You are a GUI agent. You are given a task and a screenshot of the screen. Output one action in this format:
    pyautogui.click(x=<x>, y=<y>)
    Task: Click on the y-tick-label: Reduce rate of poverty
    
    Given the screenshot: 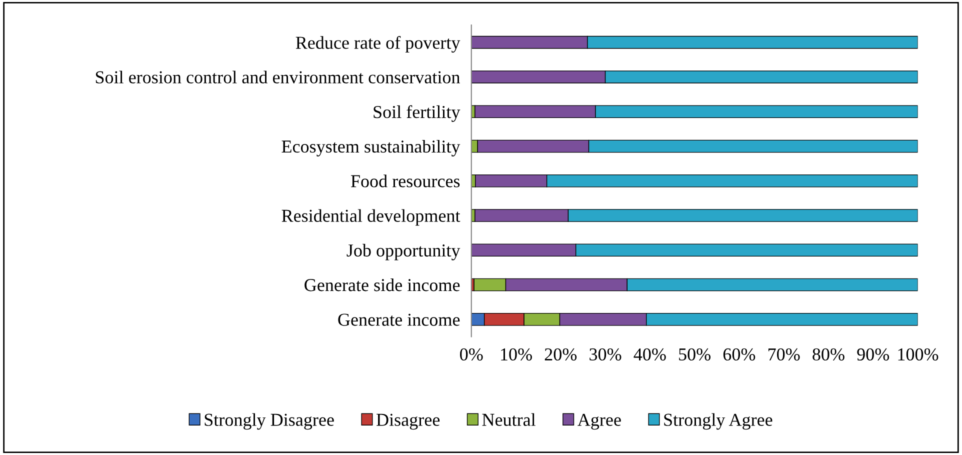 What is the action you would take?
    pyautogui.click(x=378, y=44)
    